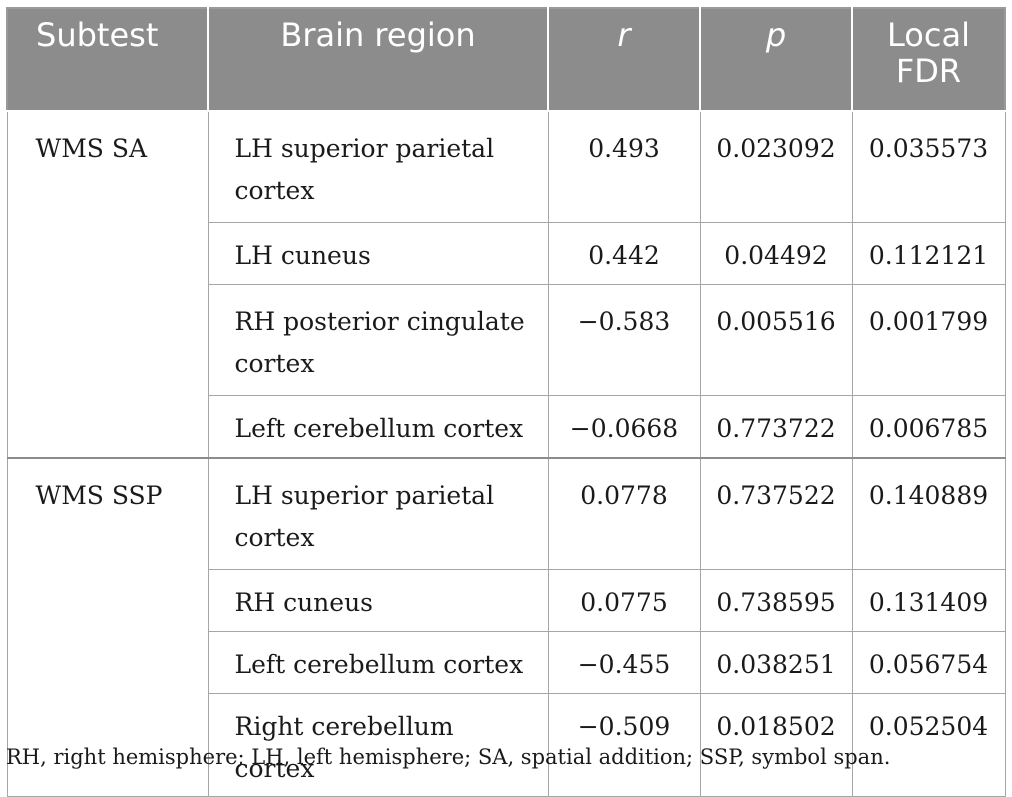 This screenshot has width=1012, height=797. I want to click on header-local-fdr-line2: FDR, so click(928, 71).